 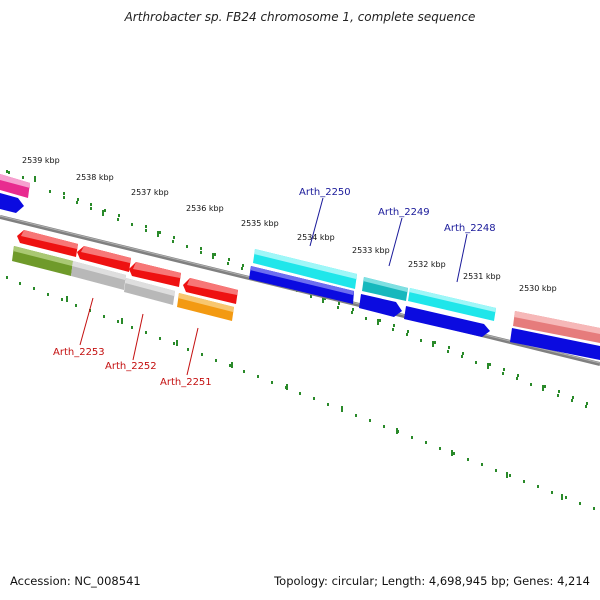 What do you see at coordinates (555, 344) in the screenshot?
I see `gene-blue-right` at bounding box center [555, 344].